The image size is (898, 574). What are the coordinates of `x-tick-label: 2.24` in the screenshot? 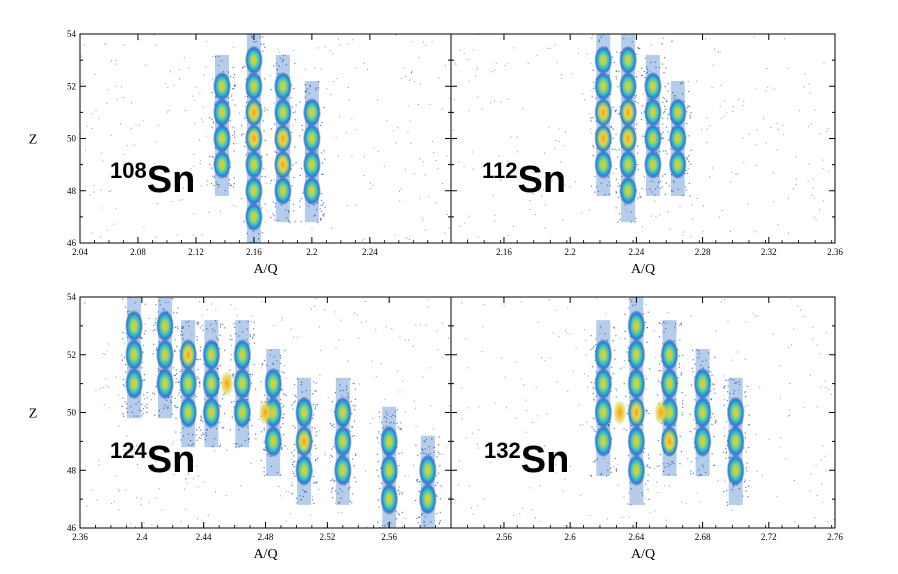 It's located at (637, 252).